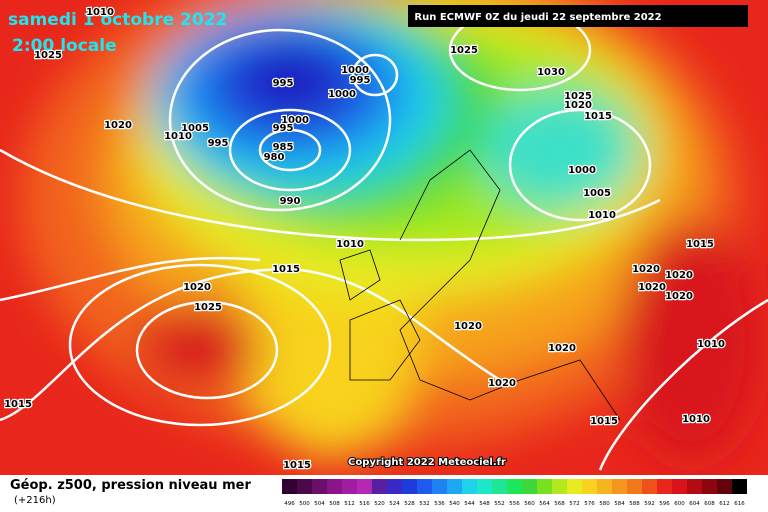 The width and height of the screenshot is (768, 512). What do you see at coordinates (537, 17) in the screenshot?
I see `run-info: Run ECMWF 0Z du jeudi 22 septembre 2022` at bounding box center [537, 17].